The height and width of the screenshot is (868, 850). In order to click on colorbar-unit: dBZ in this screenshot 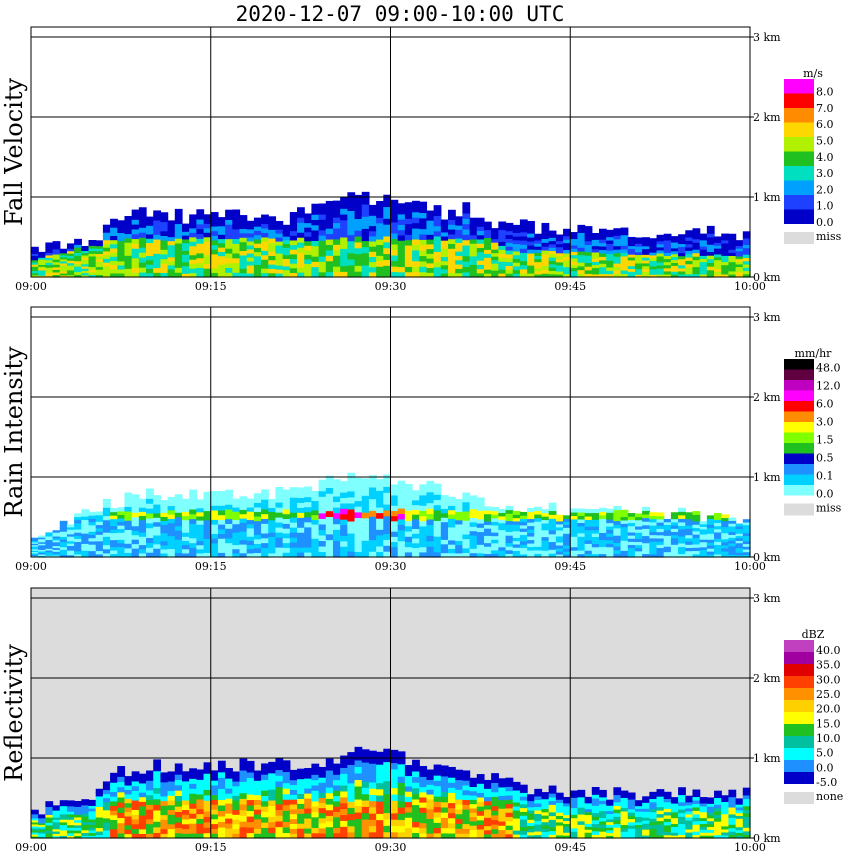, I will do `click(813, 634)`.